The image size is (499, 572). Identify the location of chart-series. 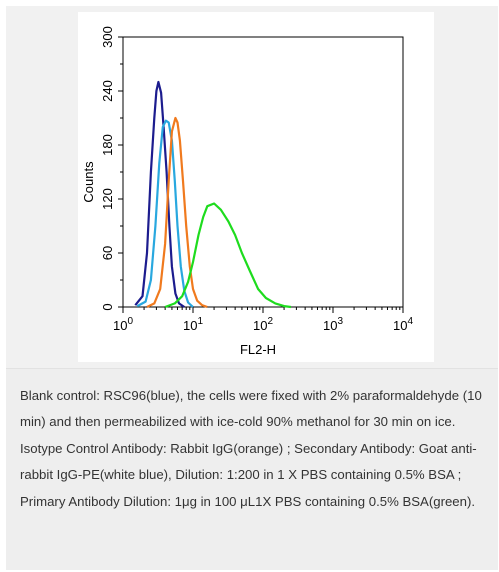
(213, 194).